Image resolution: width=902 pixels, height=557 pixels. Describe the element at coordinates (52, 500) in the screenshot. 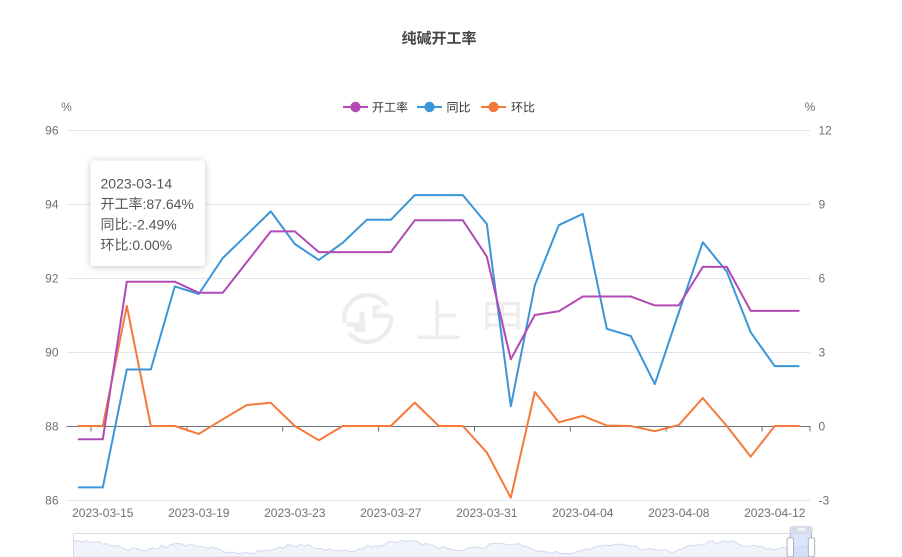

I see `svg-text: 86` at that location.